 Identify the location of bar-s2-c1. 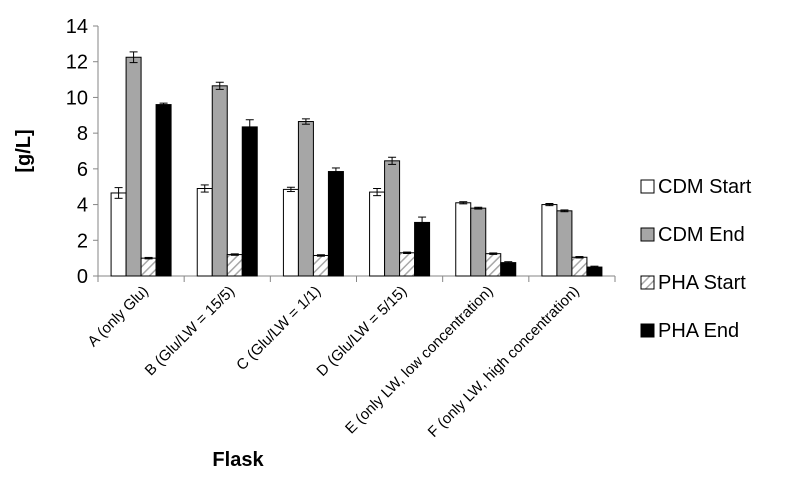
(234, 265).